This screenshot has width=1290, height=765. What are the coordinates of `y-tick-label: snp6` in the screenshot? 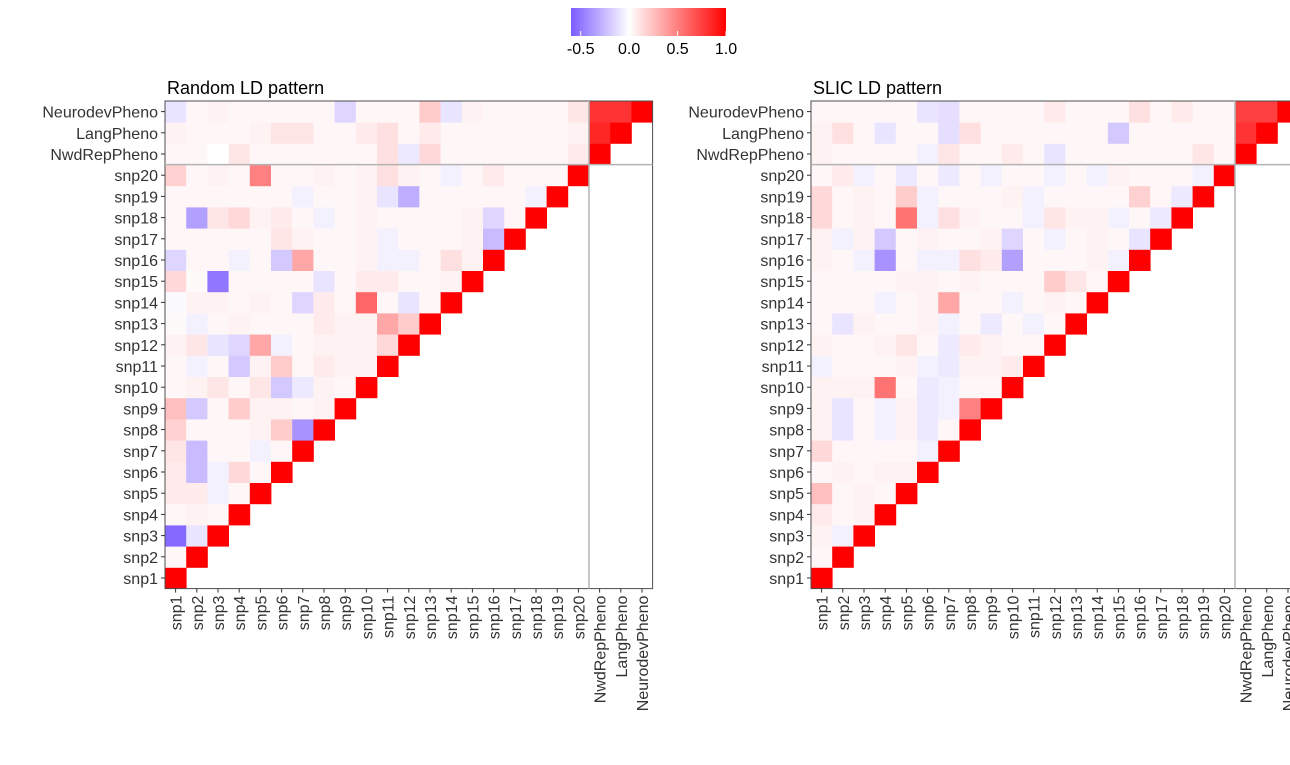 It's located at (140, 473).